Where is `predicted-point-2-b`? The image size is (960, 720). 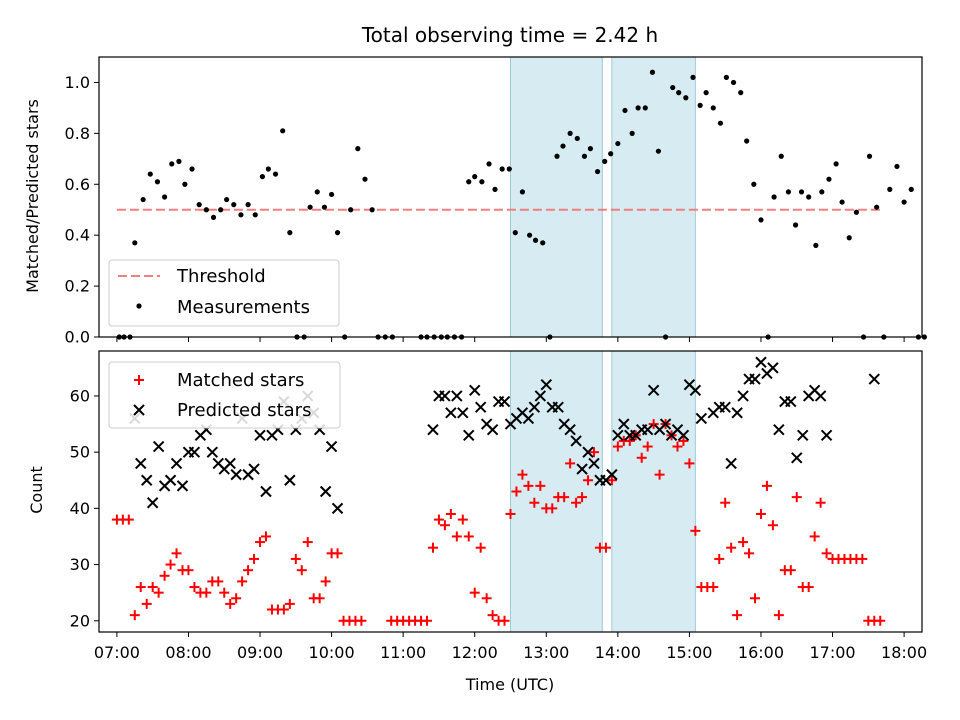 predicted-point-2-b is located at coordinates (147, 480).